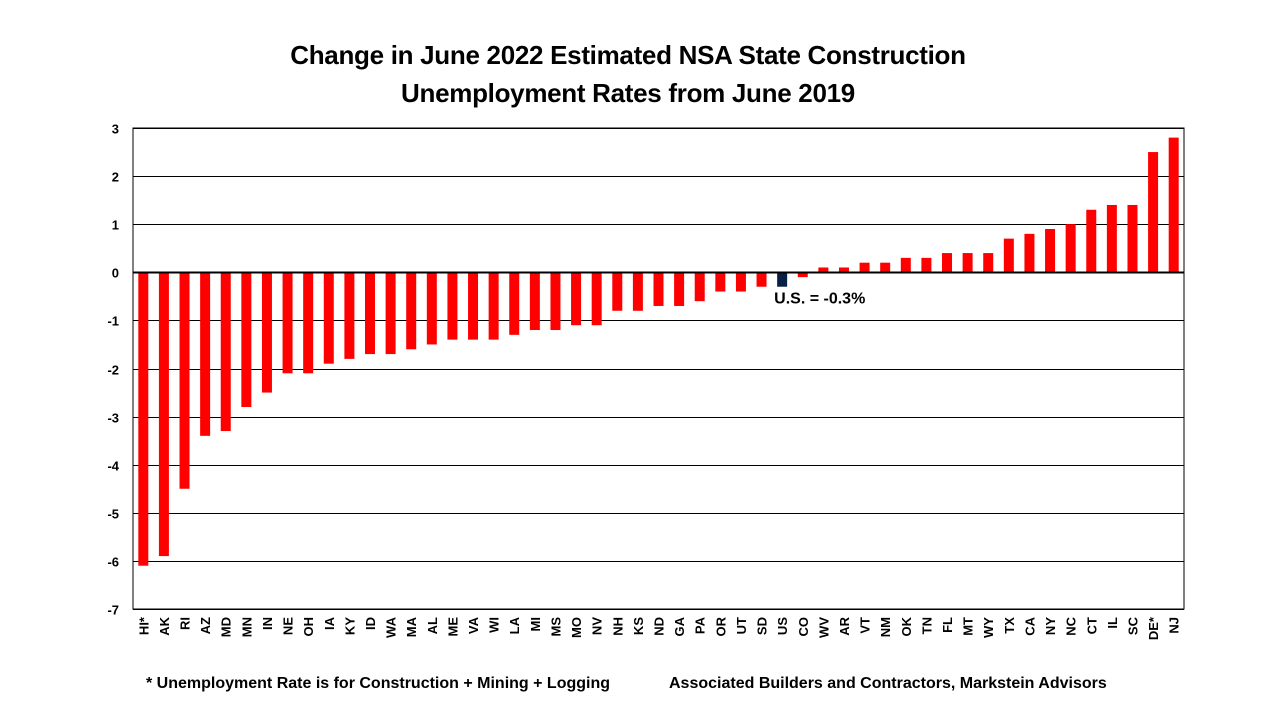  What do you see at coordinates (411, 626) in the screenshot?
I see `x-tick-label: MA` at bounding box center [411, 626].